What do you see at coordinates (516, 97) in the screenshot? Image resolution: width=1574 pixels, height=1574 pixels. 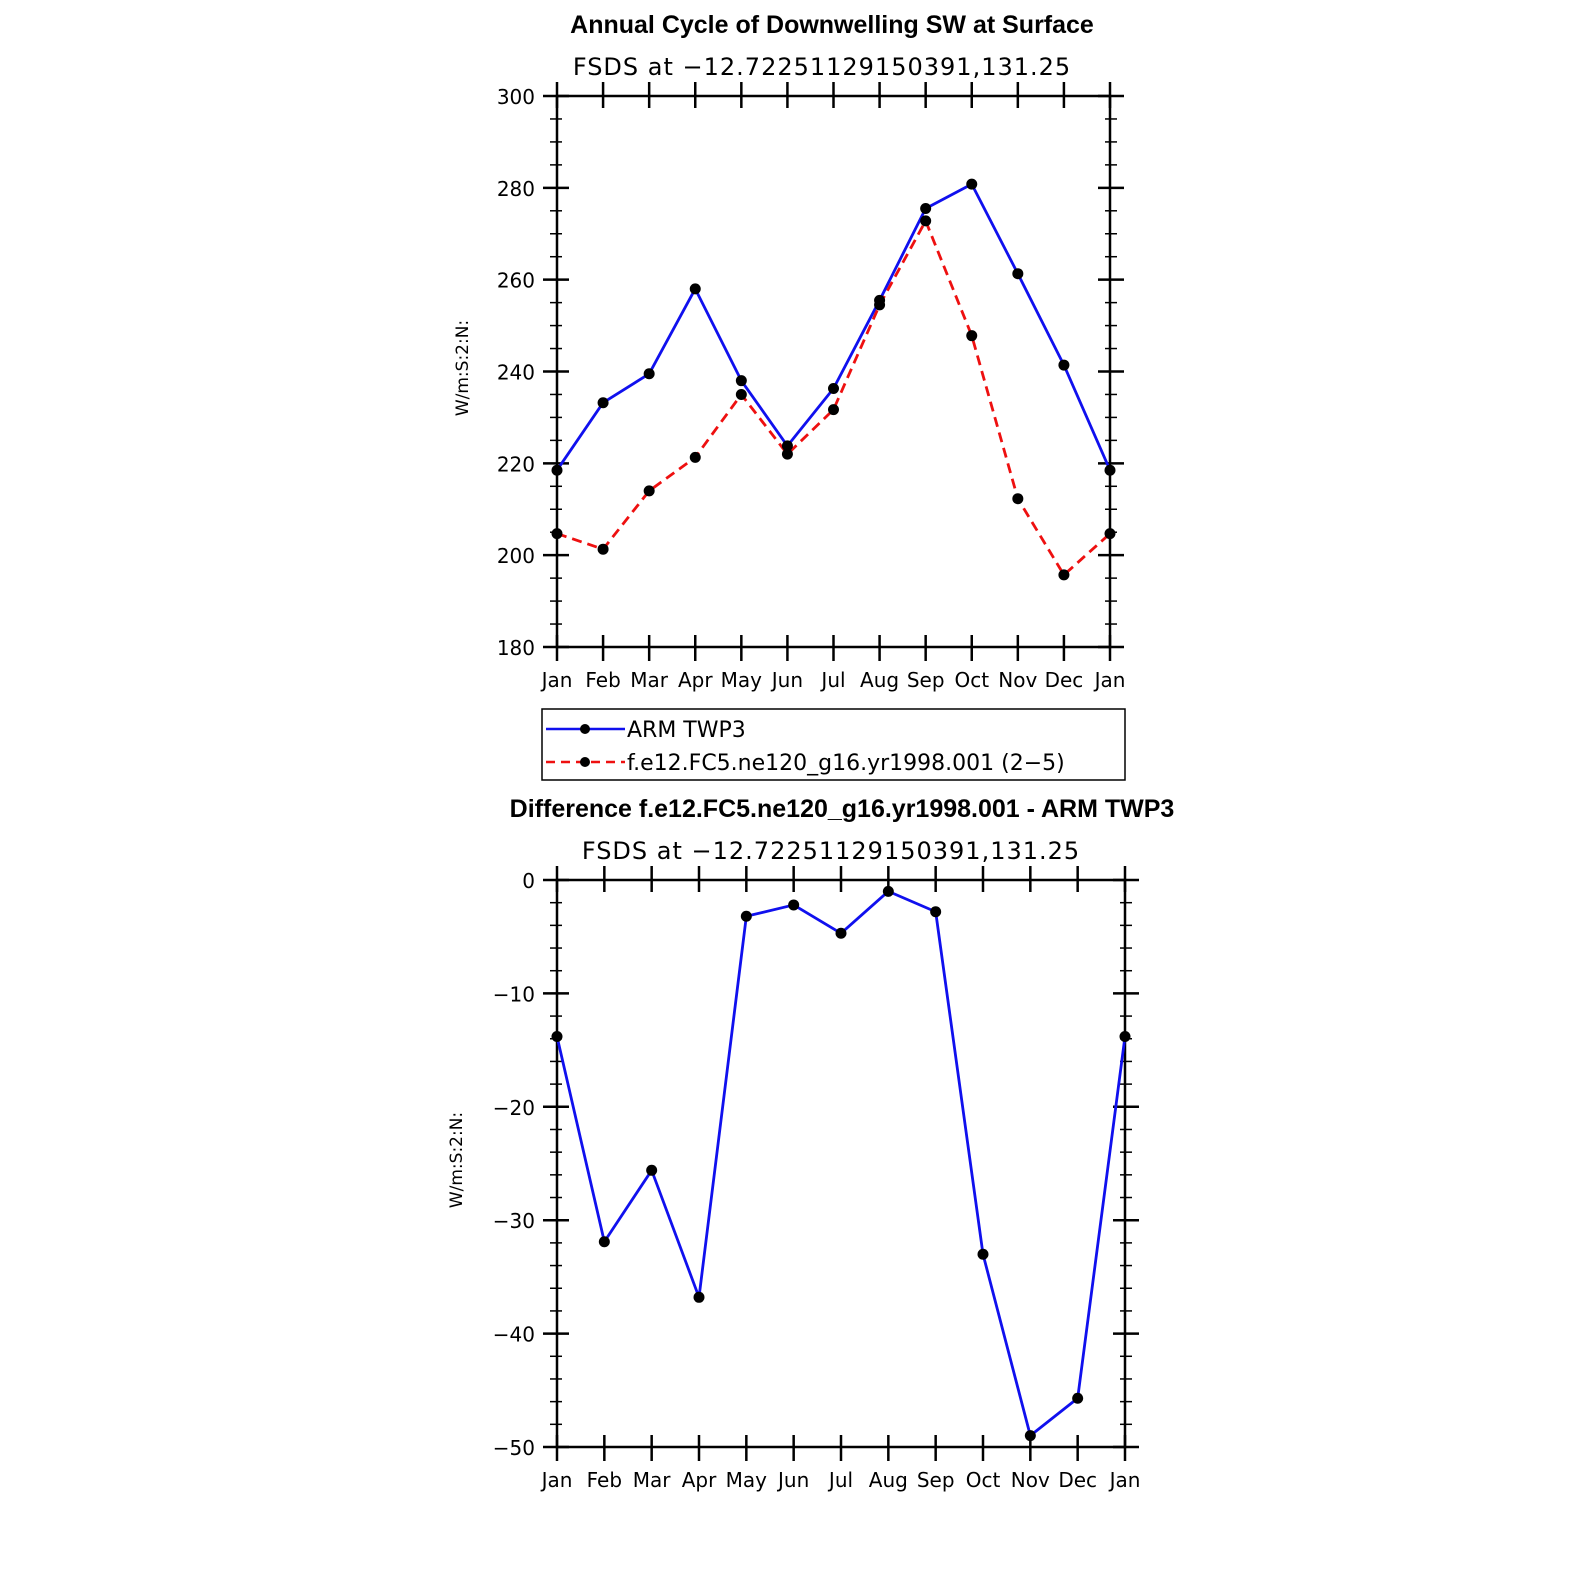 I see `y-tick-label: 300` at bounding box center [516, 97].